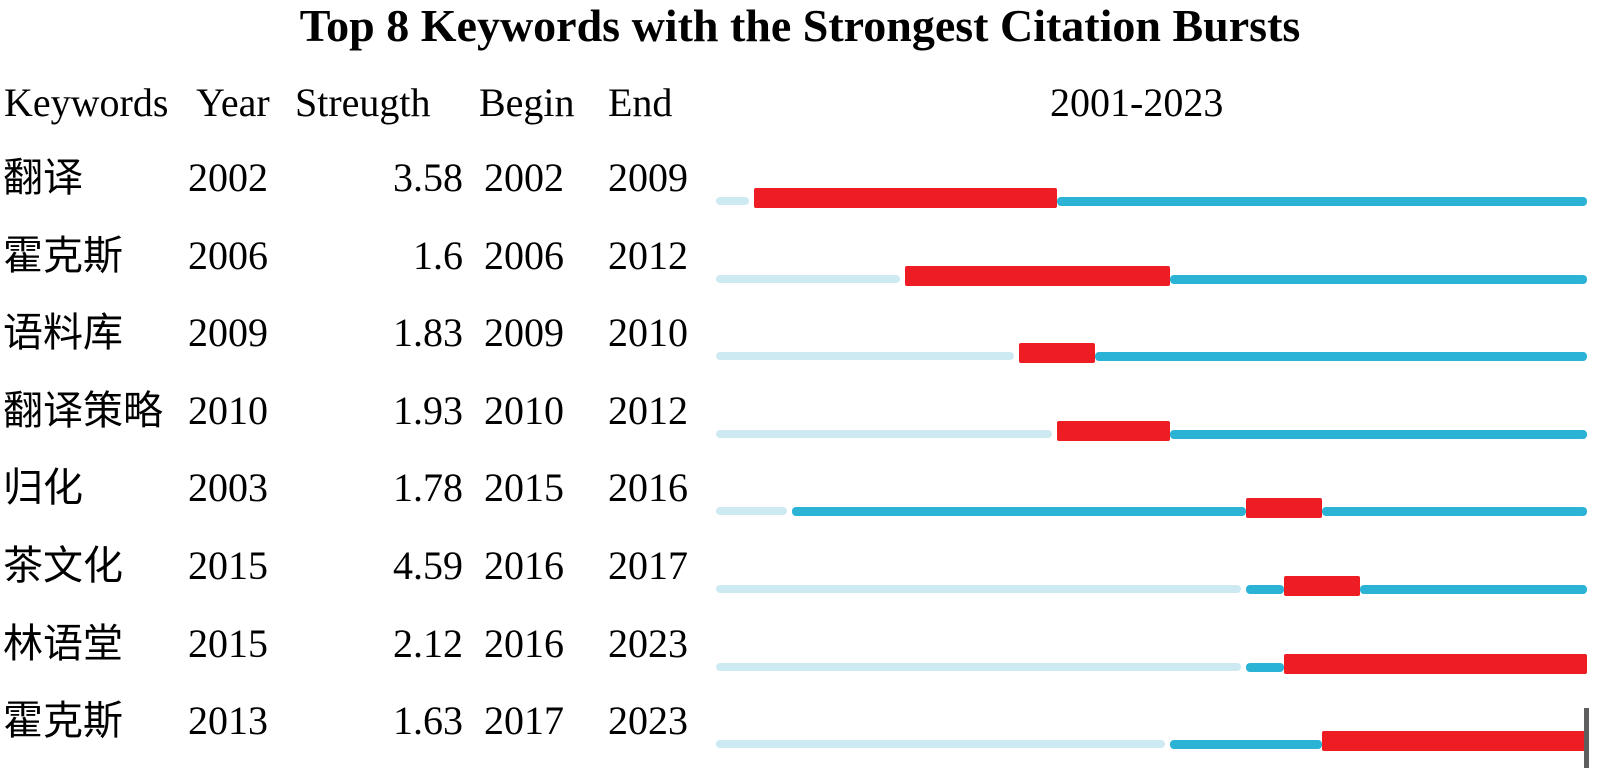  Describe the element at coordinates (228, 721) in the screenshot. I see `year-cell: 2013` at that location.